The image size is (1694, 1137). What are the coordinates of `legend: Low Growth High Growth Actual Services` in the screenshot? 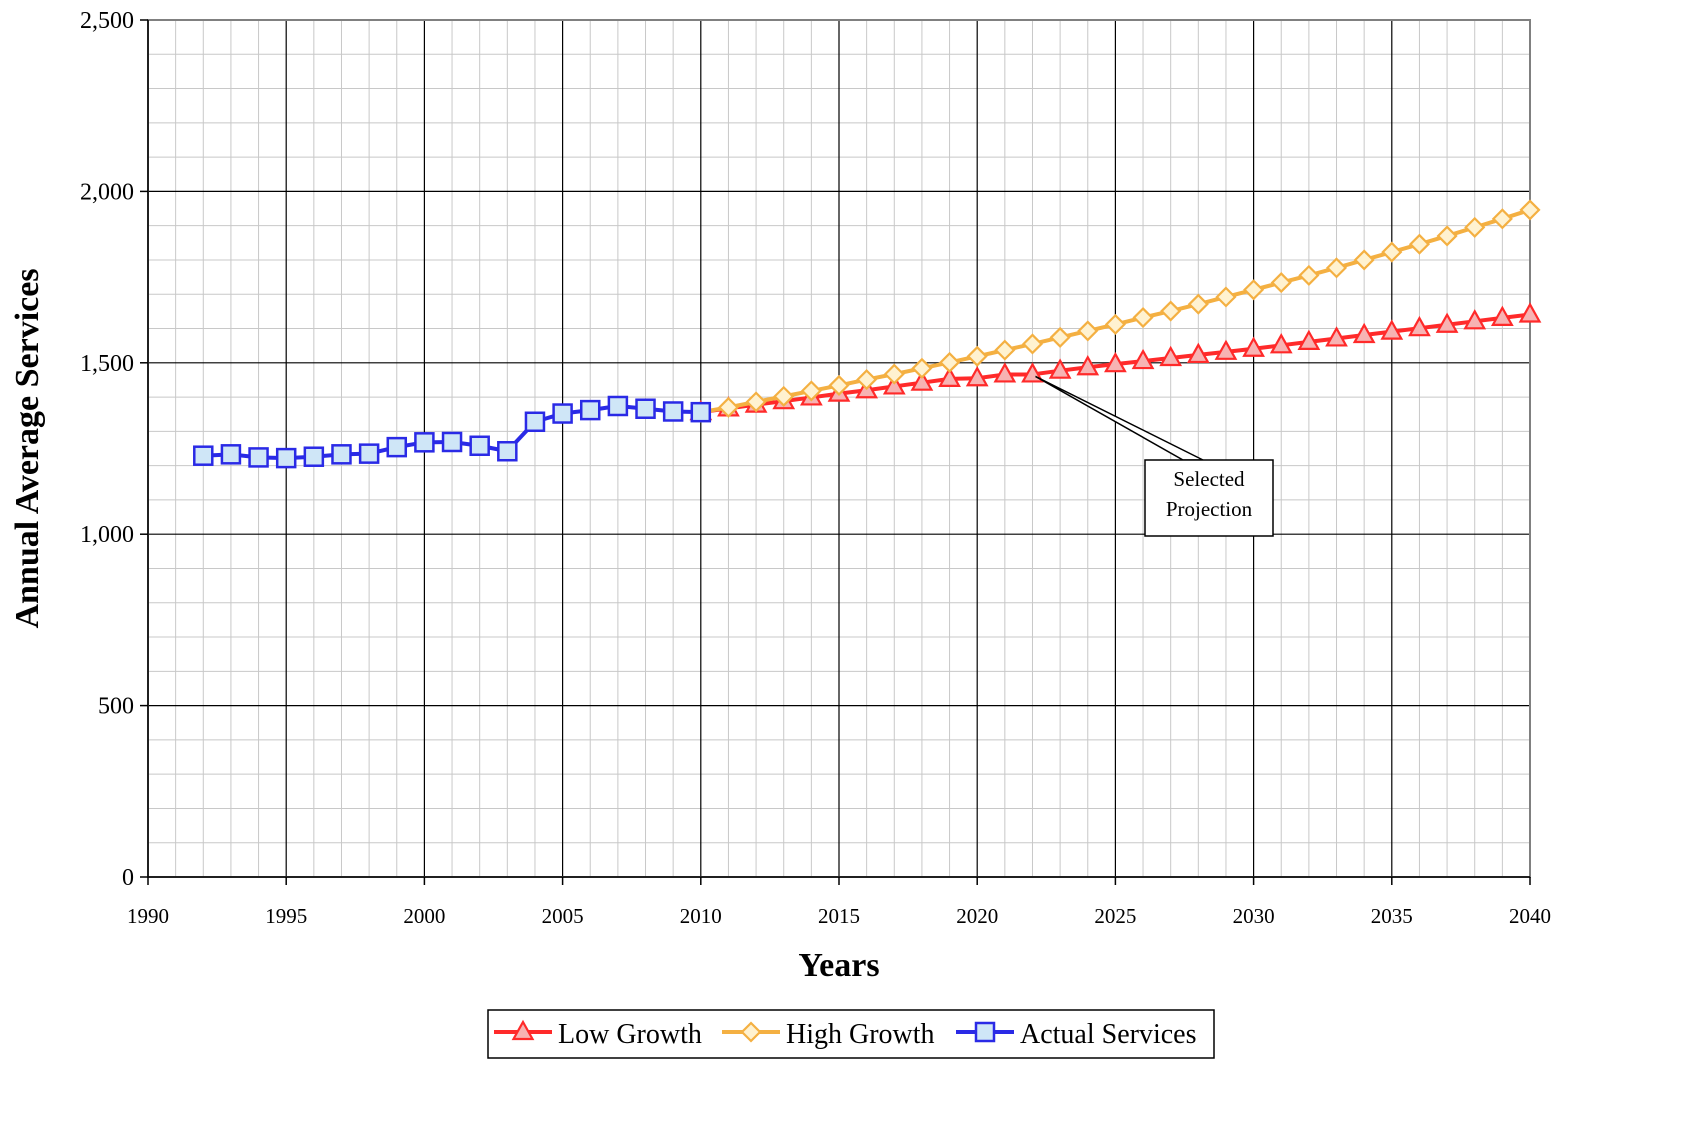 It's located at (851, 1034).